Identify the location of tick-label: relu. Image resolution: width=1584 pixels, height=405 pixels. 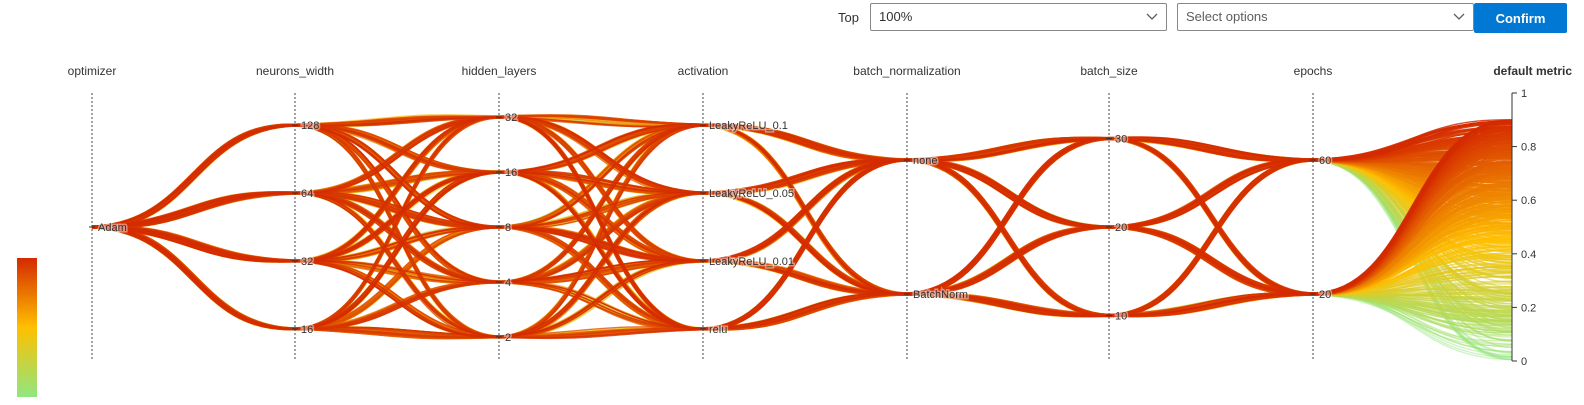
(718, 330).